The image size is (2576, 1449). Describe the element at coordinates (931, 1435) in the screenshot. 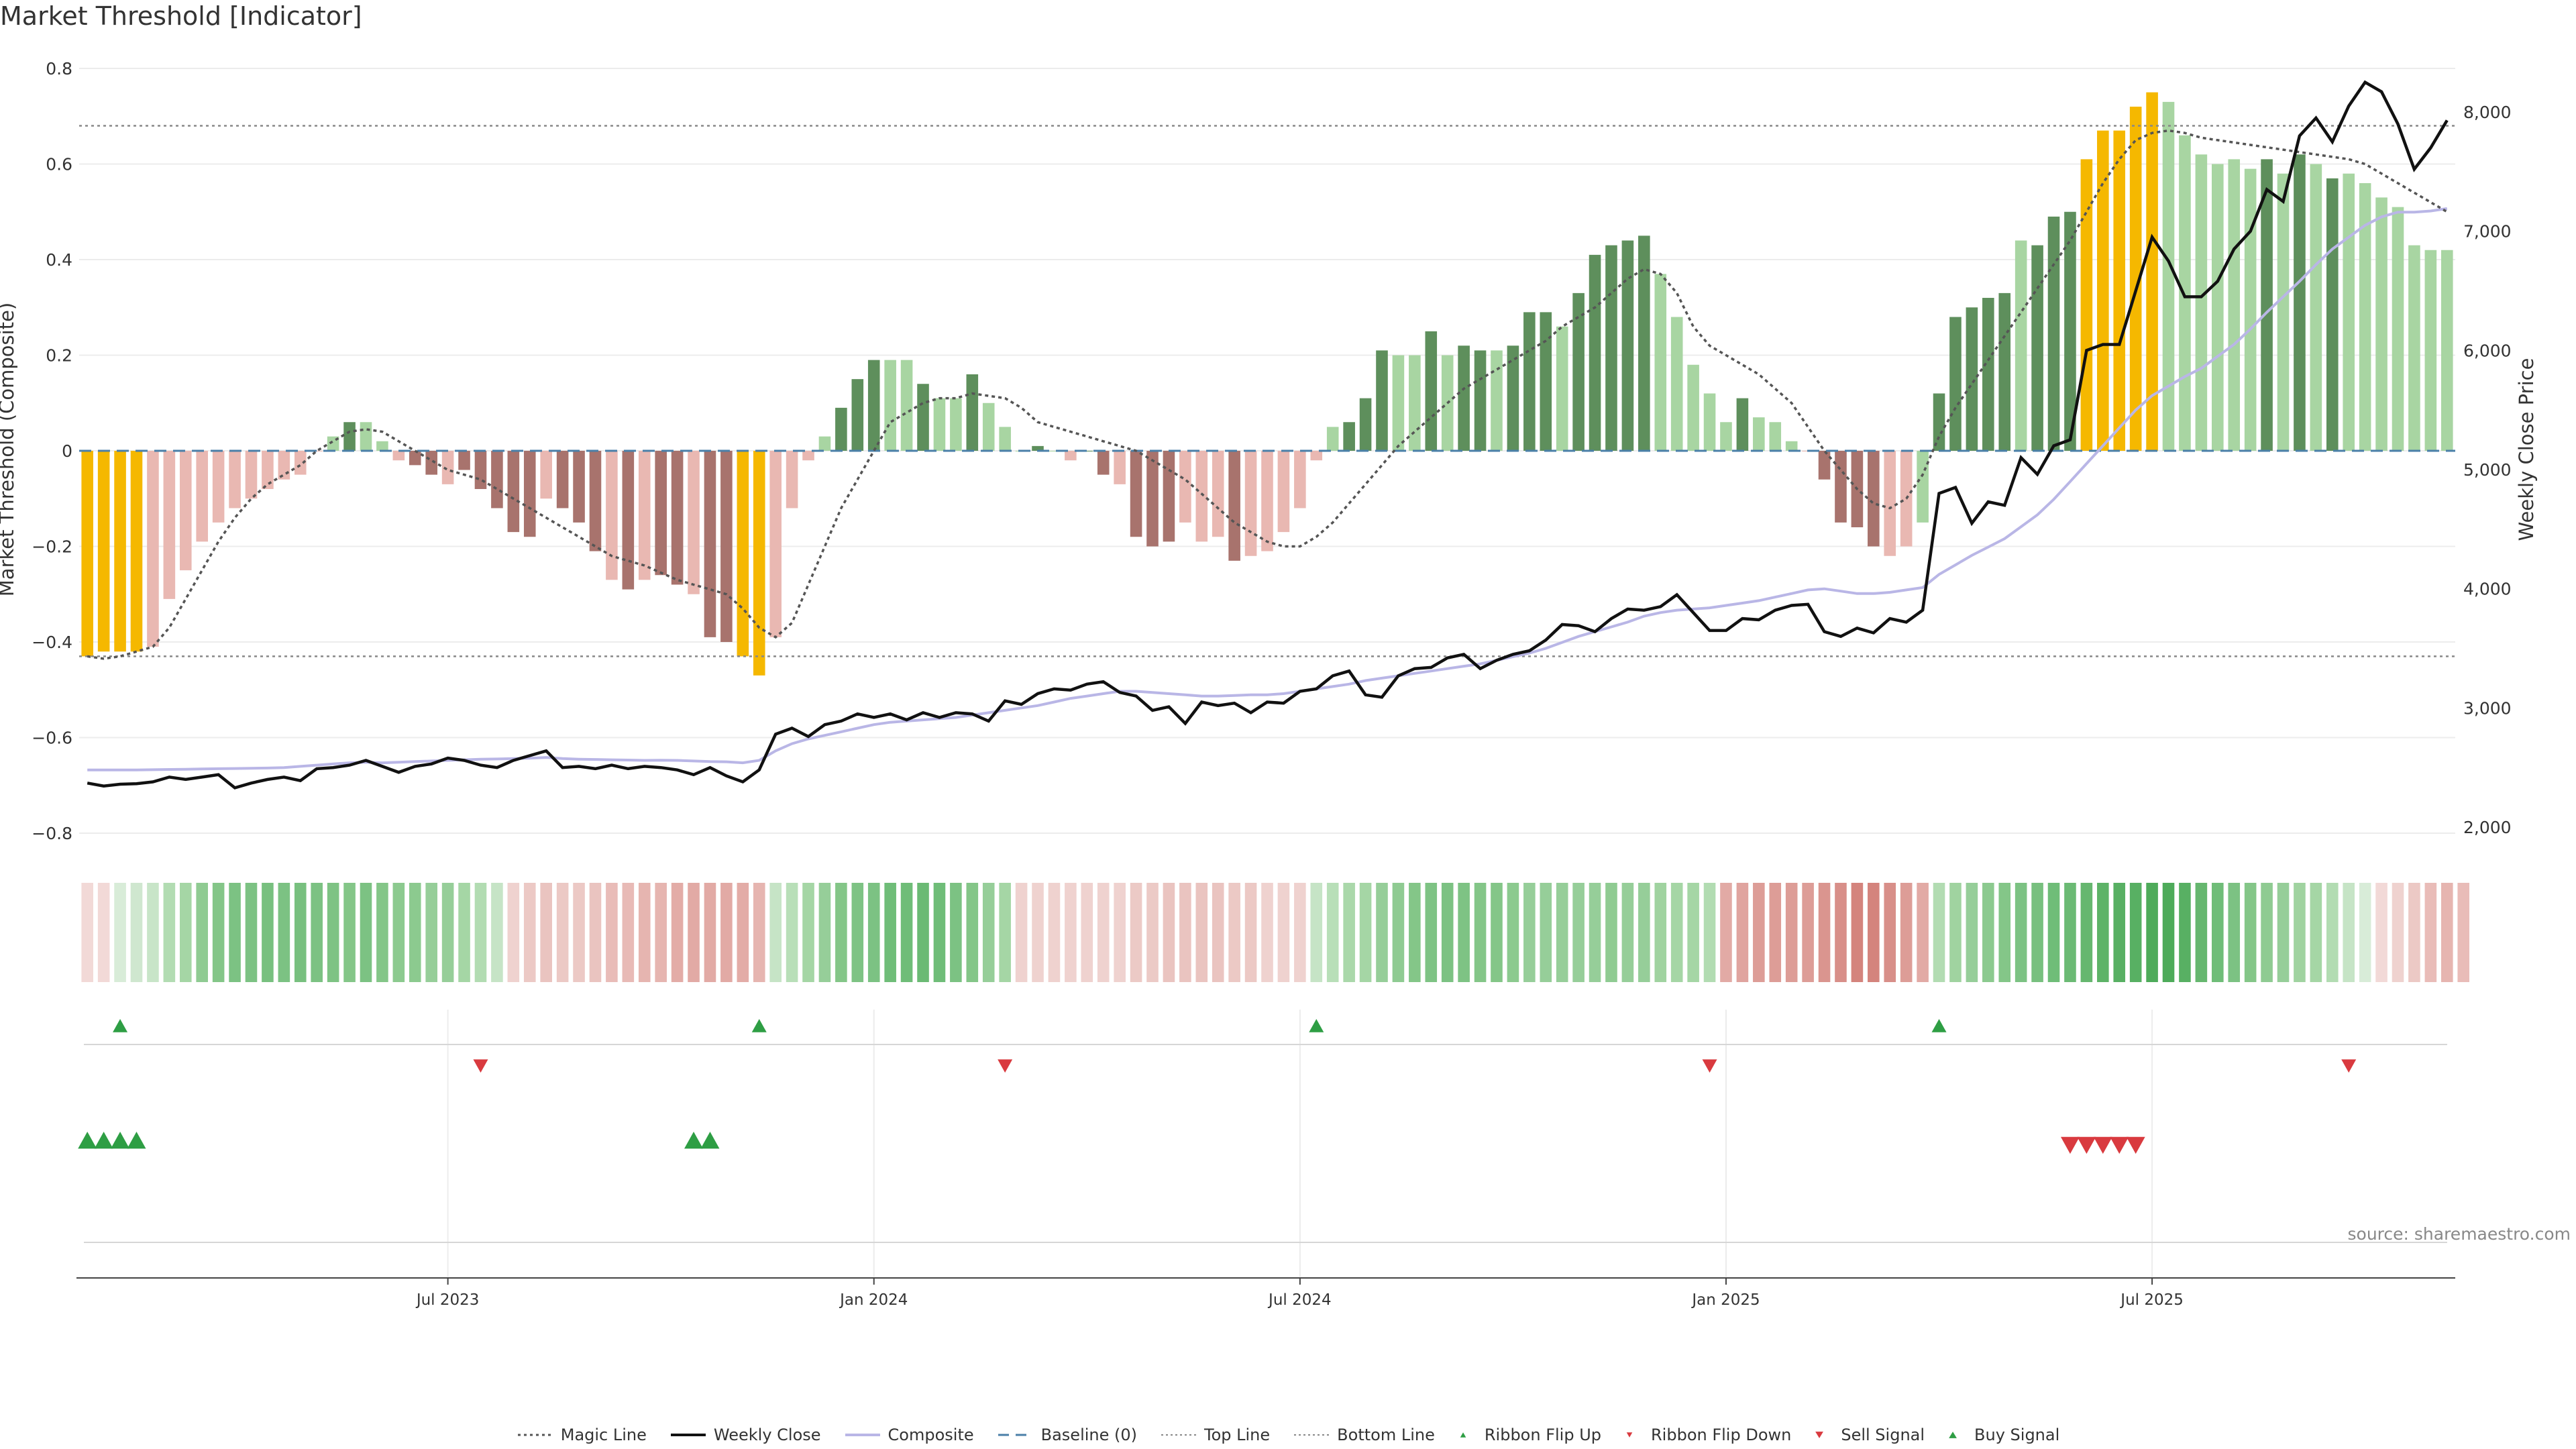

I see `legend-label: Composite` at that location.